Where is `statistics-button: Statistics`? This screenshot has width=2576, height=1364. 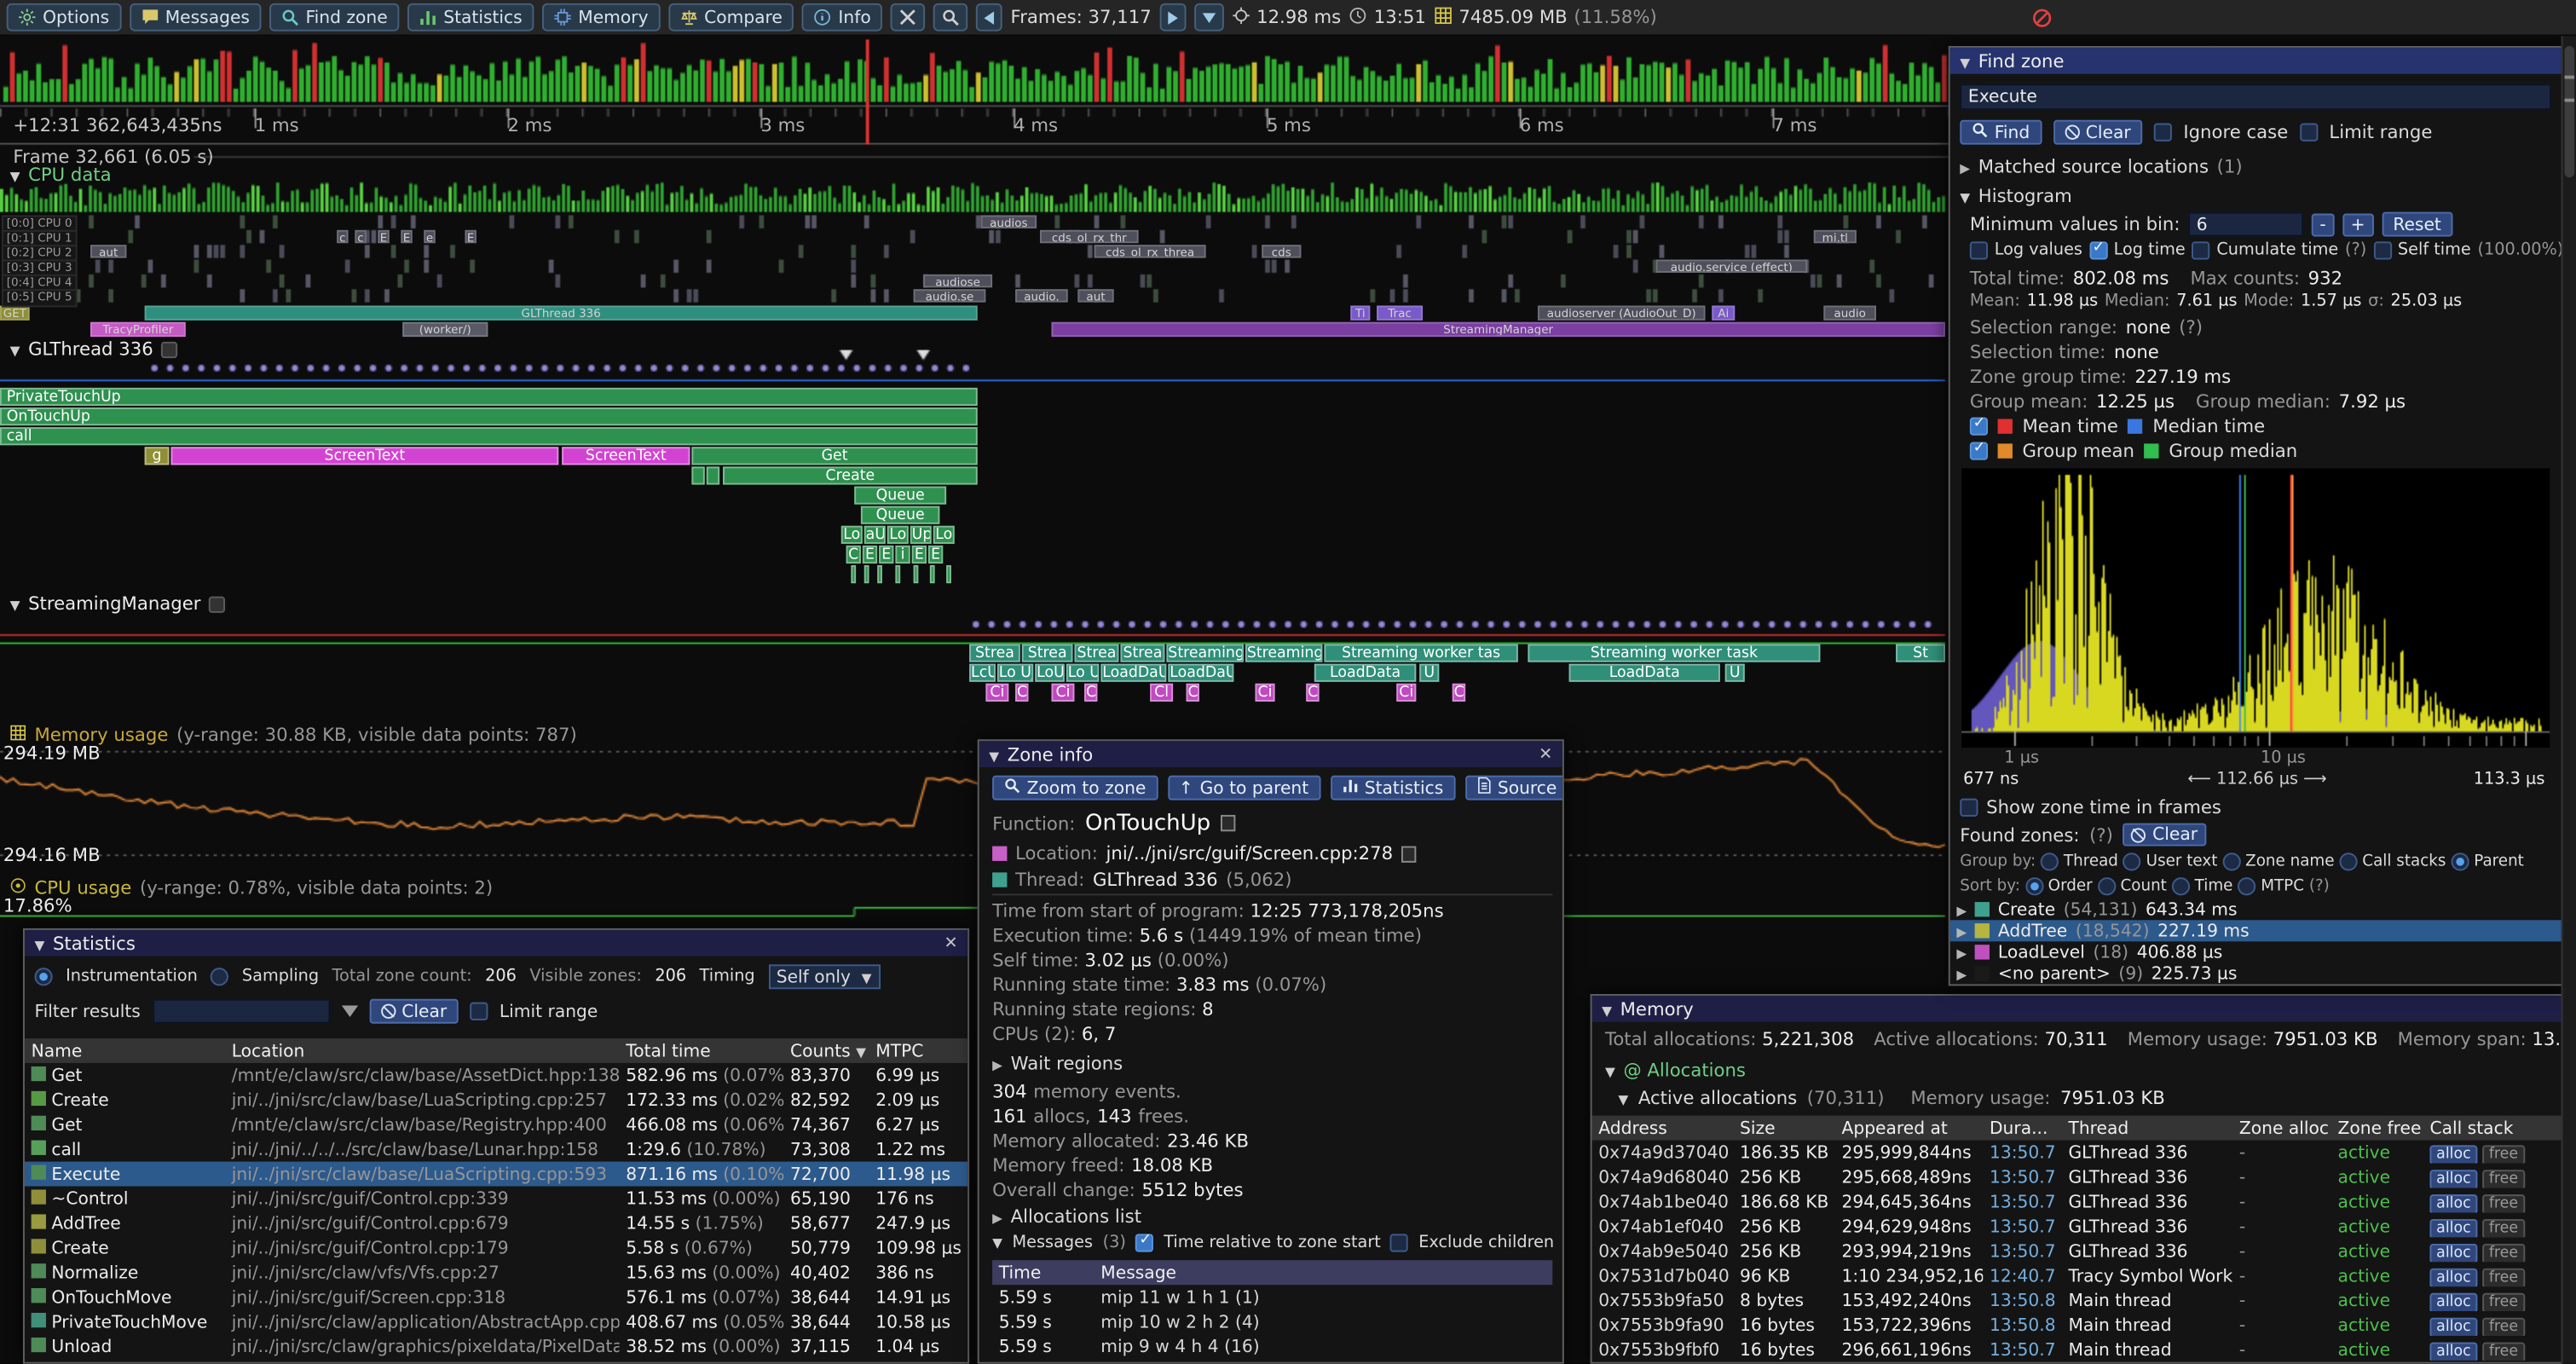
statistics-button: Statistics is located at coordinates (470, 17).